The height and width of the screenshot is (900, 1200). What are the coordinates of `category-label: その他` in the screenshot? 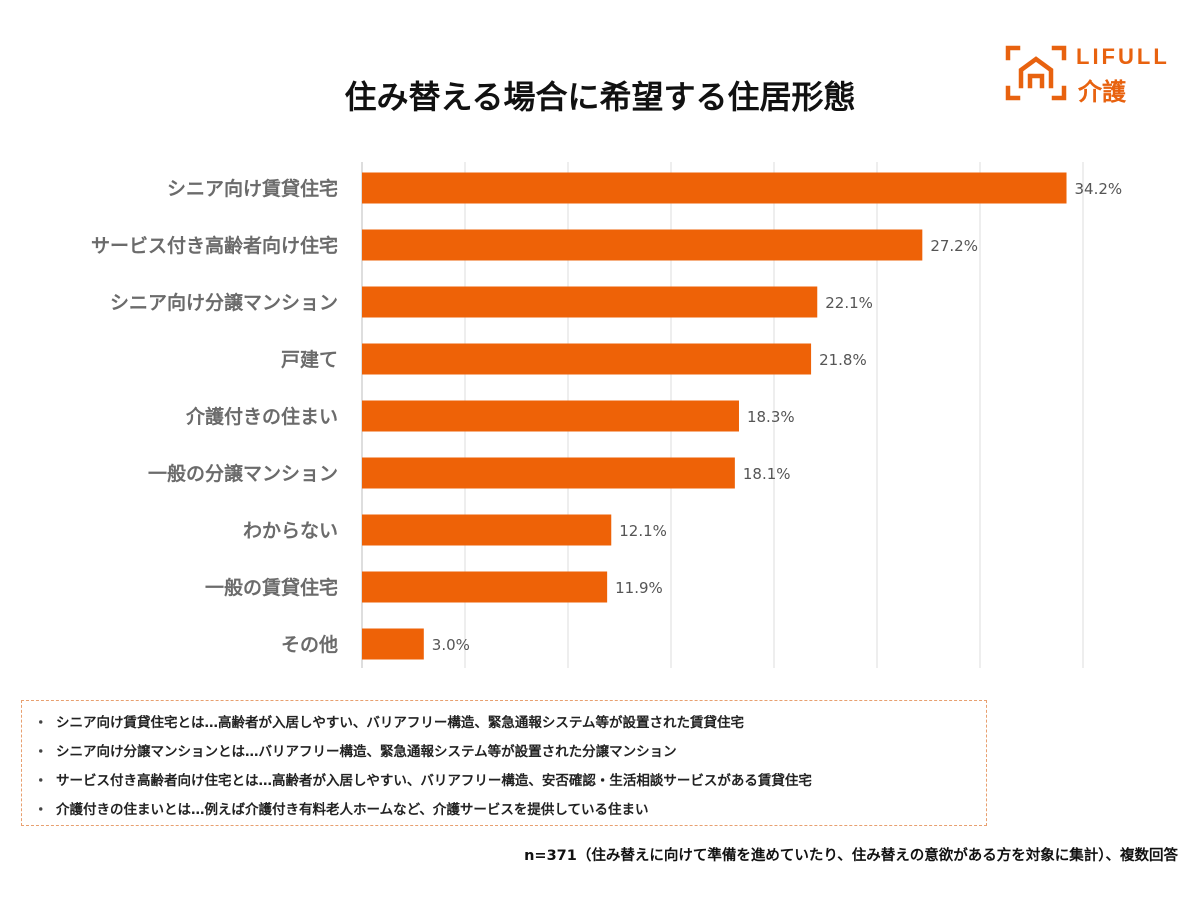 It's located at (309, 644).